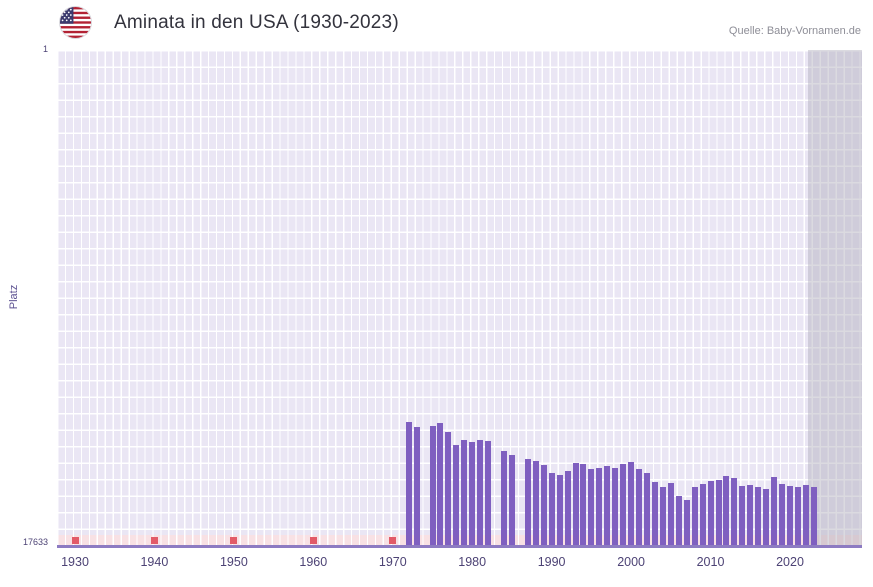 The height and width of the screenshot is (587, 873). I want to click on bar-2022, so click(805, 515).